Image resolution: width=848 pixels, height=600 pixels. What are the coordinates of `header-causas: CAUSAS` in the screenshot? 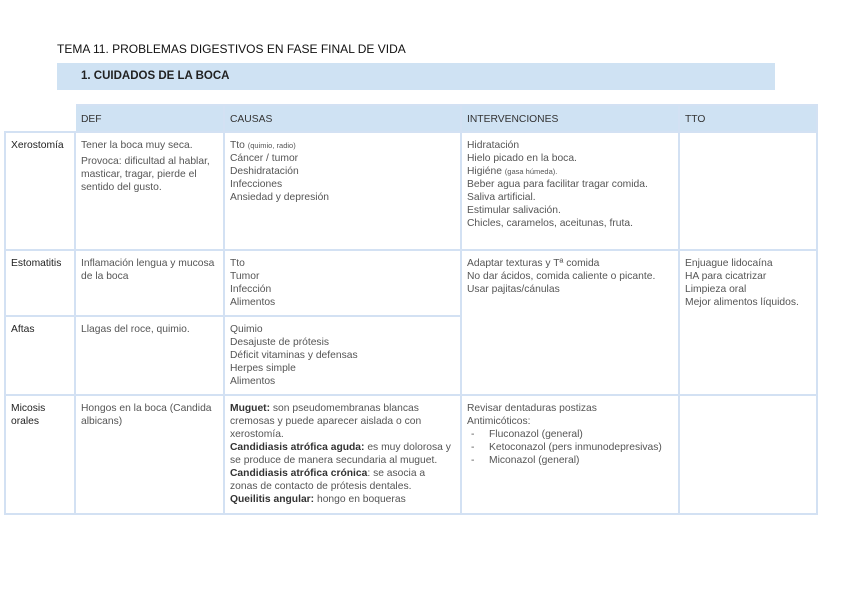 It's located at (342, 118).